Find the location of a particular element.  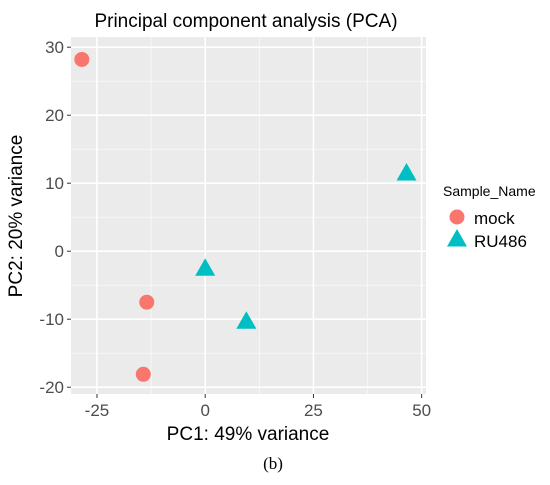

x-tick-label: 0 is located at coordinates (204, 410).